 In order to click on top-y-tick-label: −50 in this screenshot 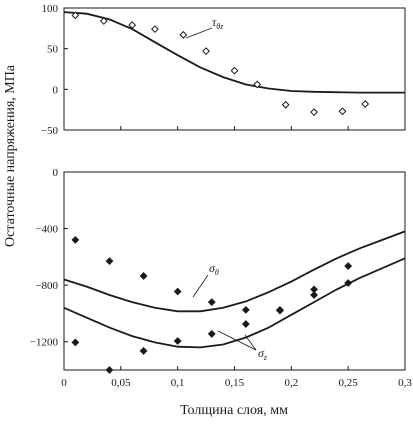, I will do `click(50, 131)`.